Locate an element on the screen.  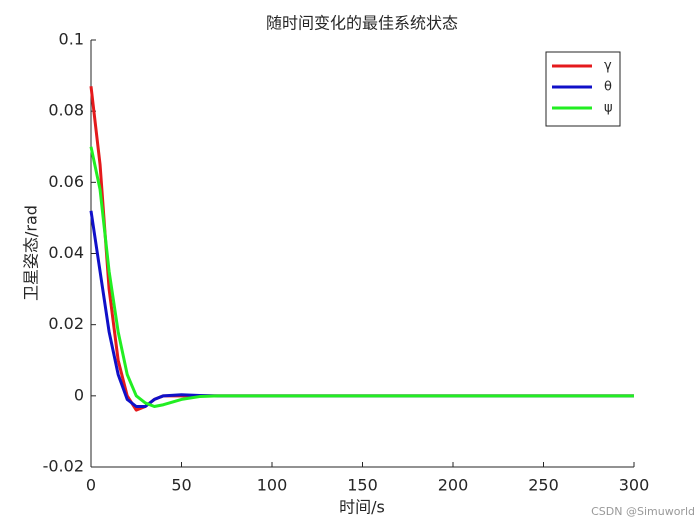
x-tick-label: 100 is located at coordinates (272, 485).